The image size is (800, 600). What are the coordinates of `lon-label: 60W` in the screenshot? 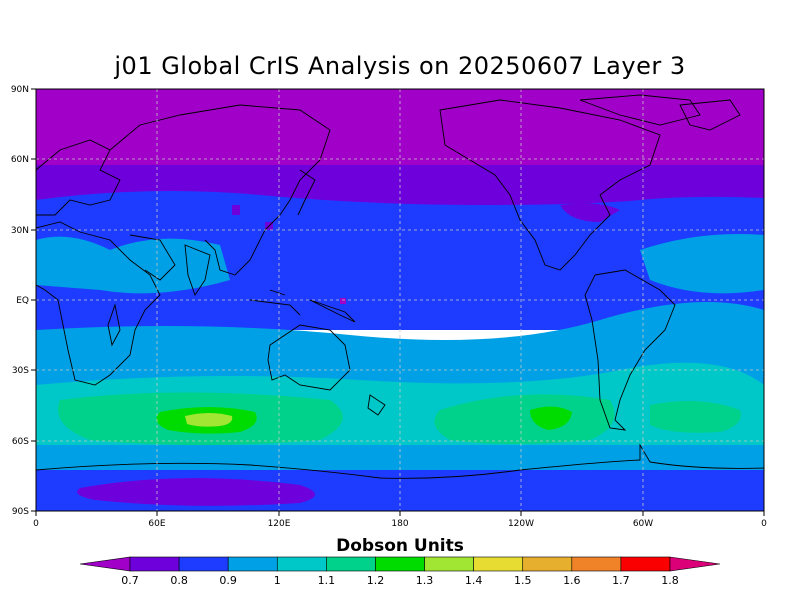 It's located at (643, 524).